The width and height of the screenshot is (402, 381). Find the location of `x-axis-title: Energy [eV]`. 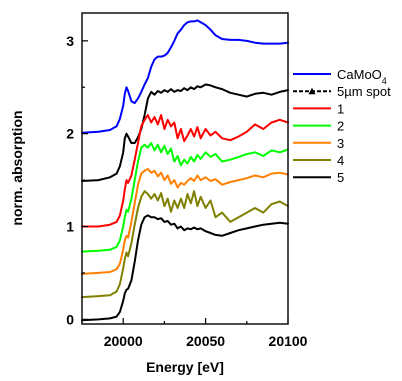

x-axis-title: Energy [eV] is located at coordinates (185, 367).